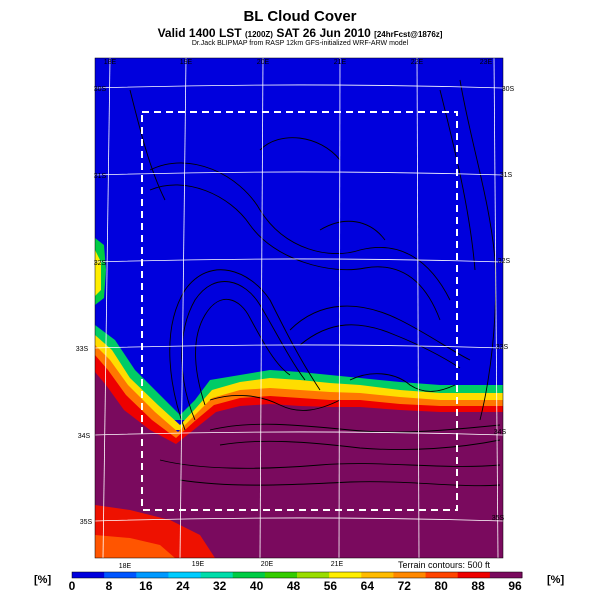 Image resolution: width=600 pixels, height=600 pixels. Describe the element at coordinates (100, 263) in the screenshot. I see `lat-label-left-3: 32S` at that location.